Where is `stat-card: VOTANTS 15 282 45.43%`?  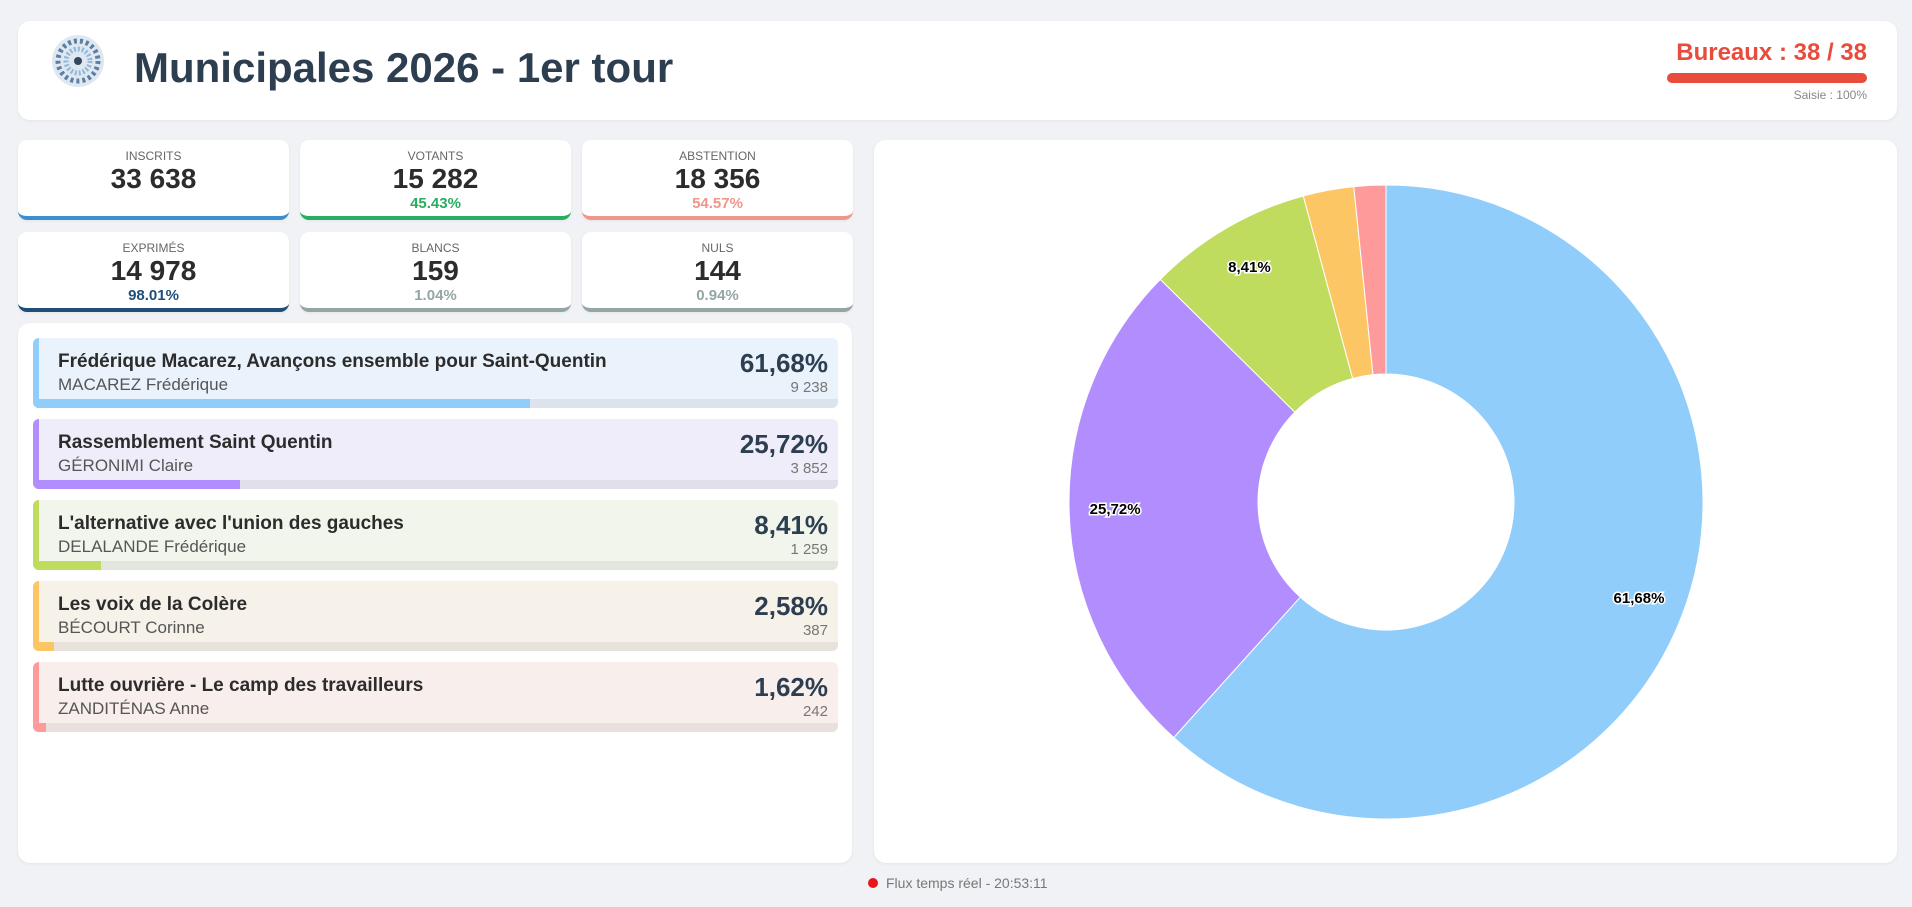
stat-card: VOTANTS 15 282 45.43% is located at coordinates (435, 180).